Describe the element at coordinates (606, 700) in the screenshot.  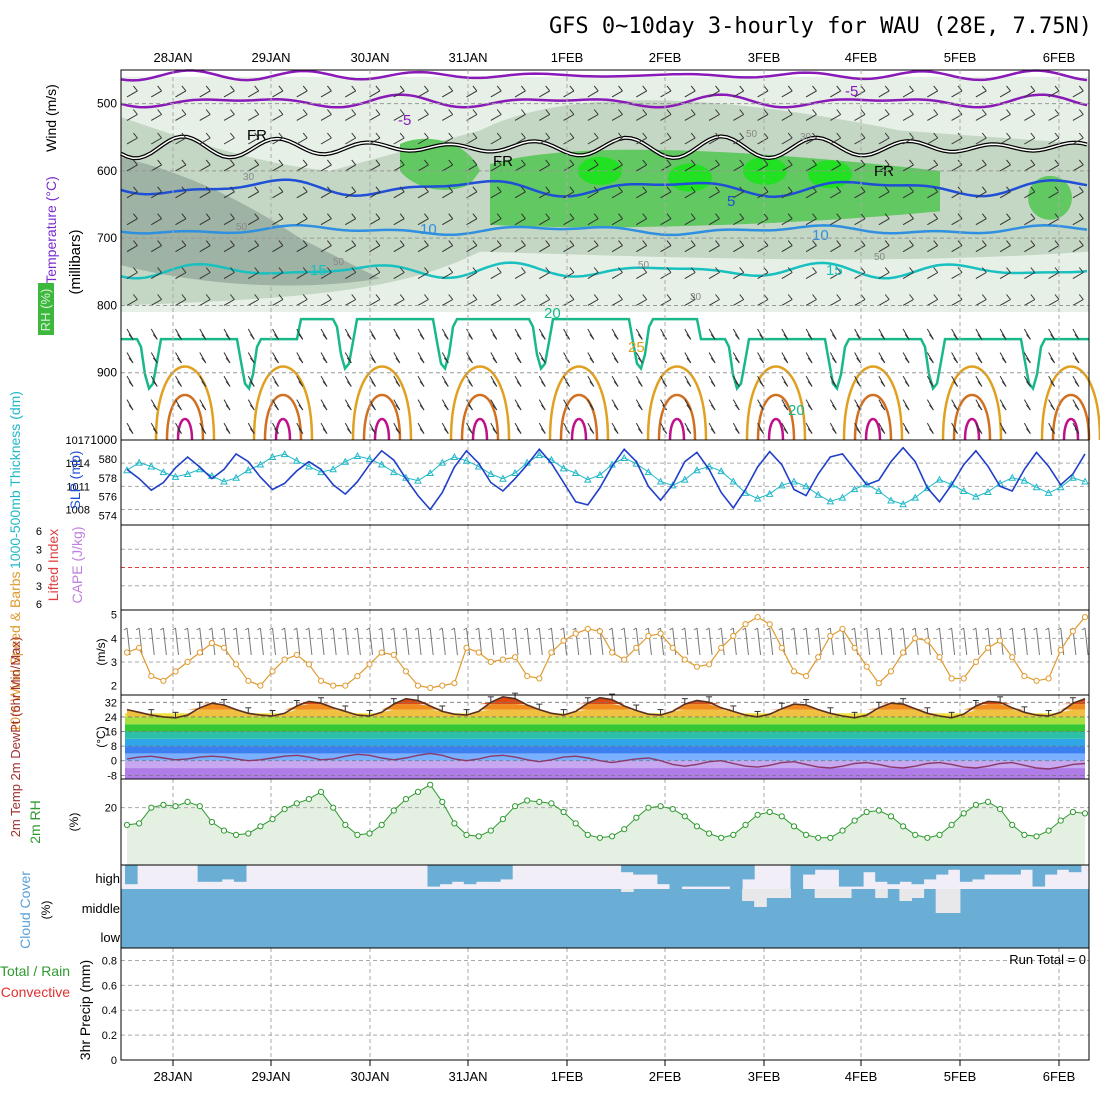
I see `temp-fill` at that location.